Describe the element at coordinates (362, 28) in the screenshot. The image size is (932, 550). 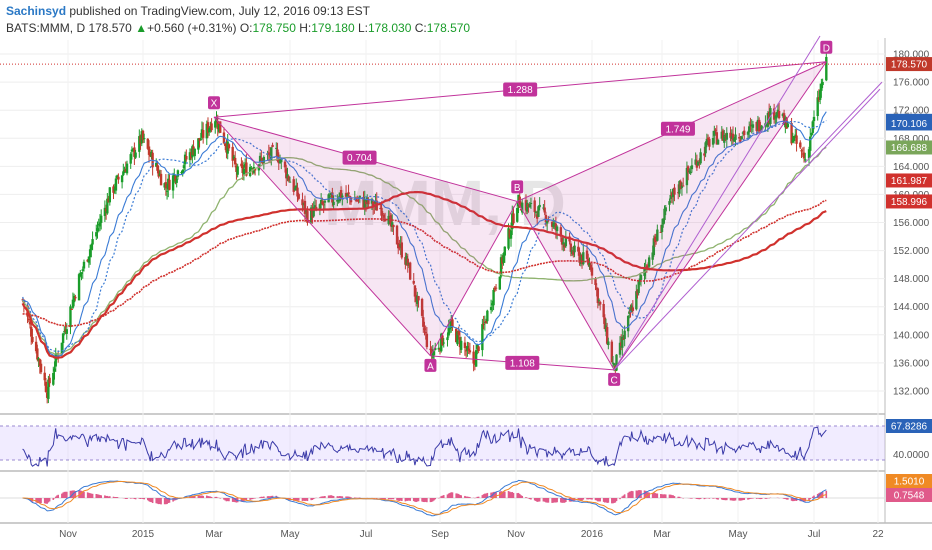
I see `low-label: L:` at that location.